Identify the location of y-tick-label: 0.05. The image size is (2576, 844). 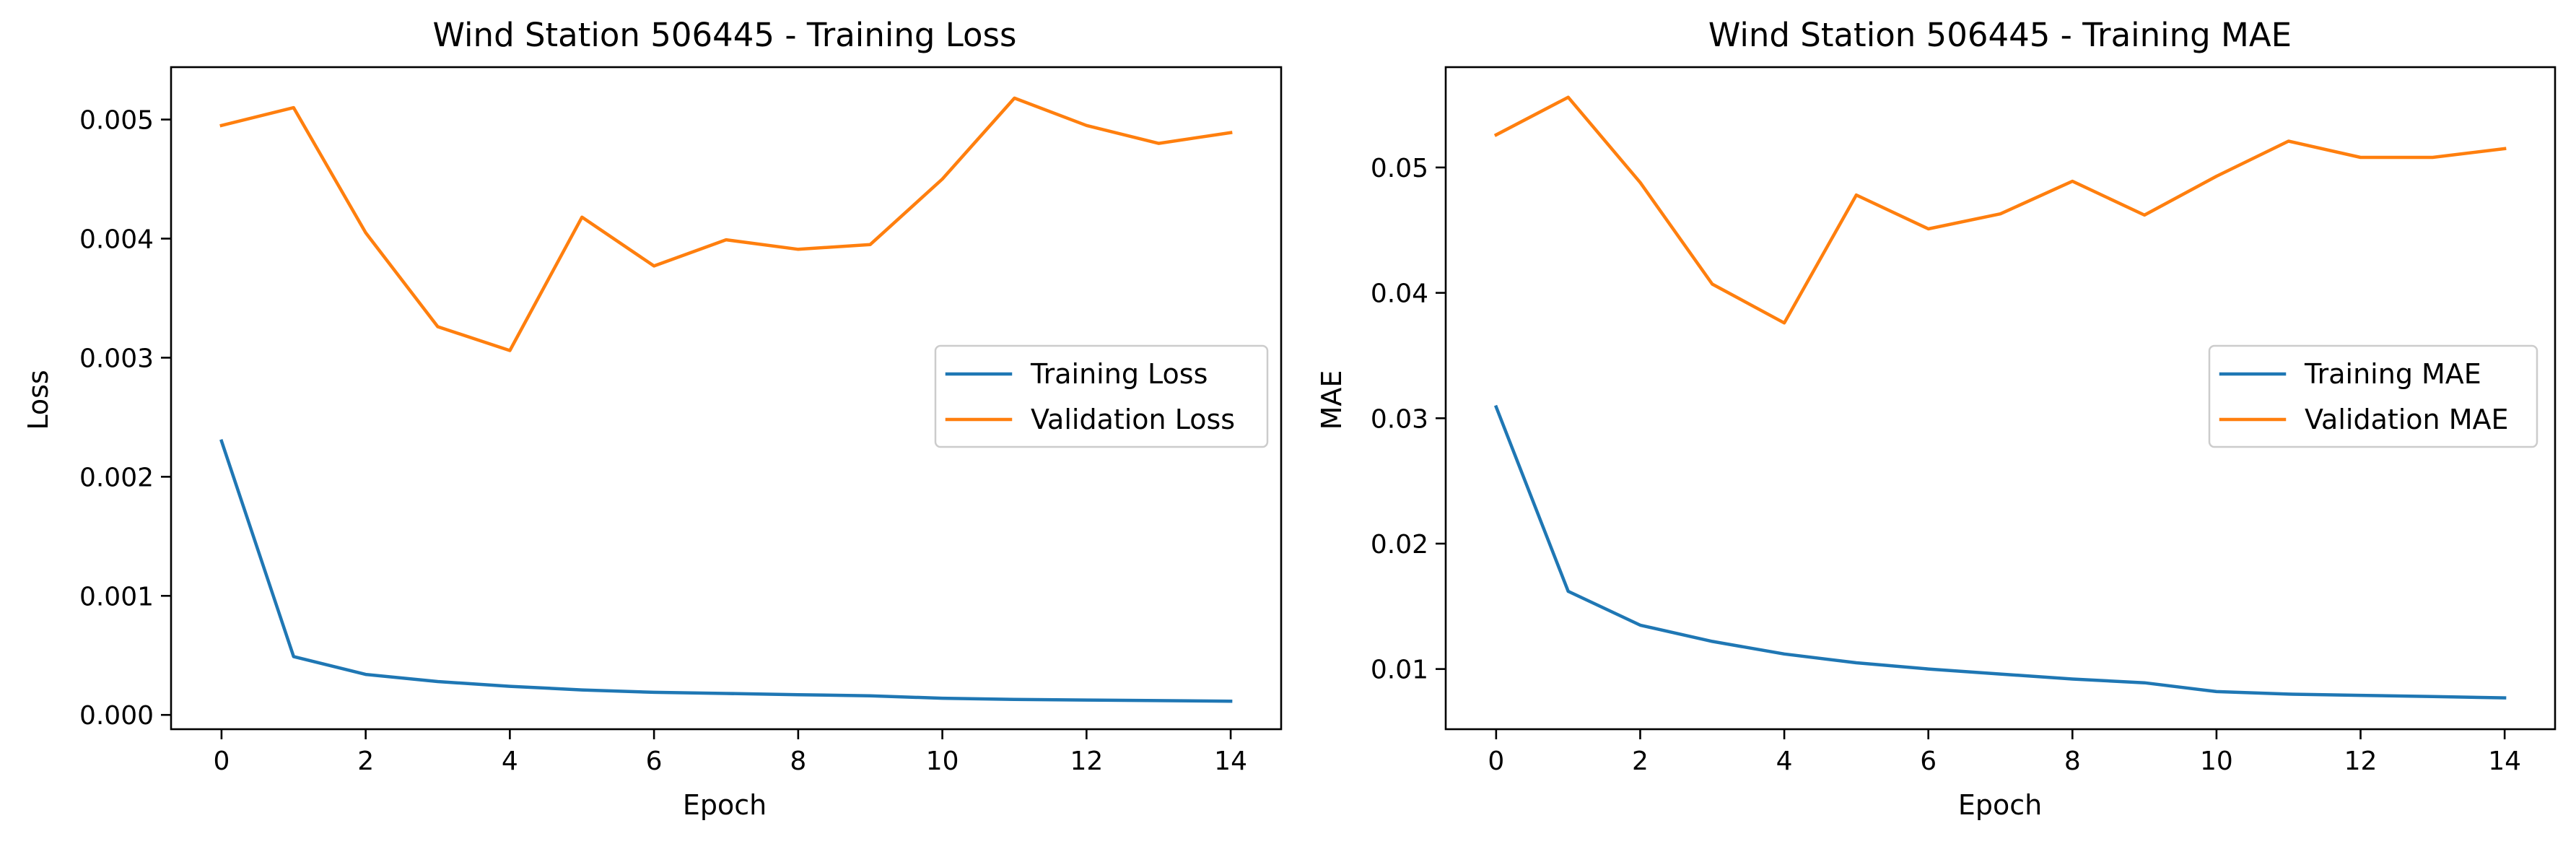
(1399, 168).